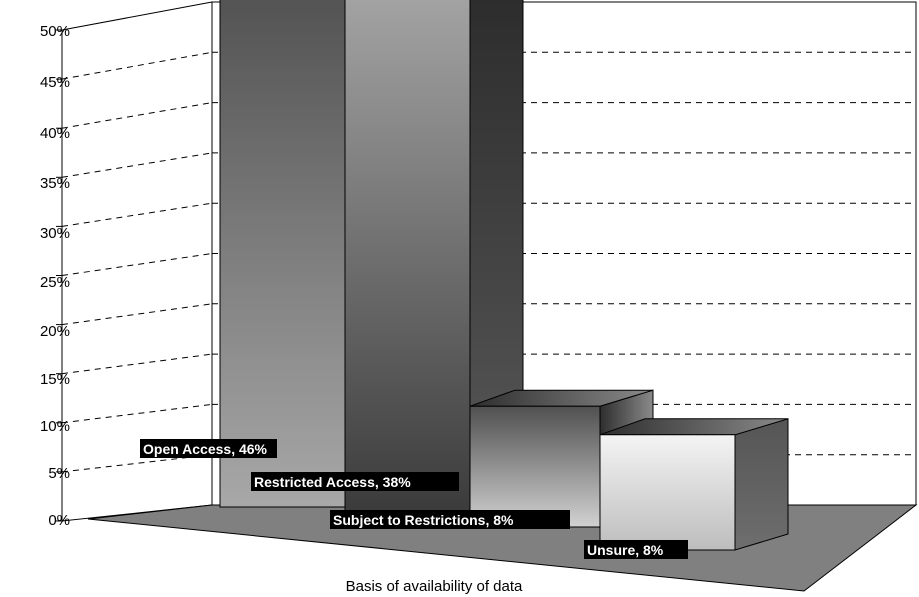  I want to click on data-label-open-access: Open Access, 46%, so click(208, 448).